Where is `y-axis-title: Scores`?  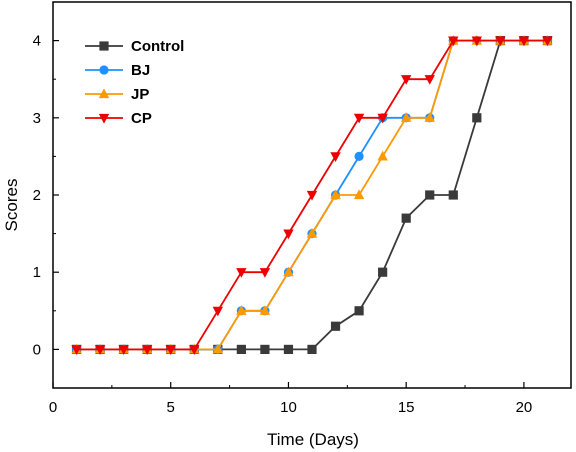
y-axis-title: Scores is located at coordinates (11, 205).